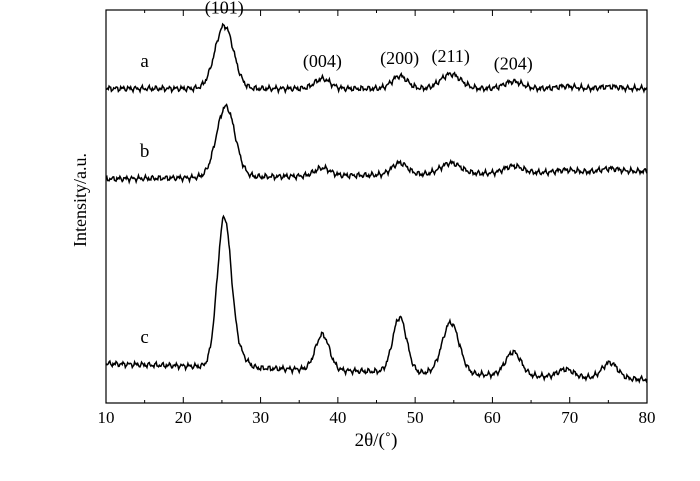 Image resolution: width=700 pixels, height=481 pixels. Describe the element at coordinates (399, 58) in the screenshot. I see `peak-label-2: (200)` at that location.